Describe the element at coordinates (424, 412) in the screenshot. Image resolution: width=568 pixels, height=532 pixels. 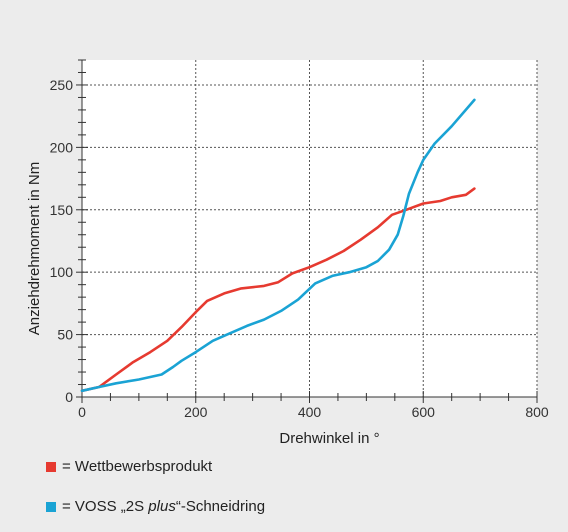
I see `x-tick-label-3: 600` at that location.